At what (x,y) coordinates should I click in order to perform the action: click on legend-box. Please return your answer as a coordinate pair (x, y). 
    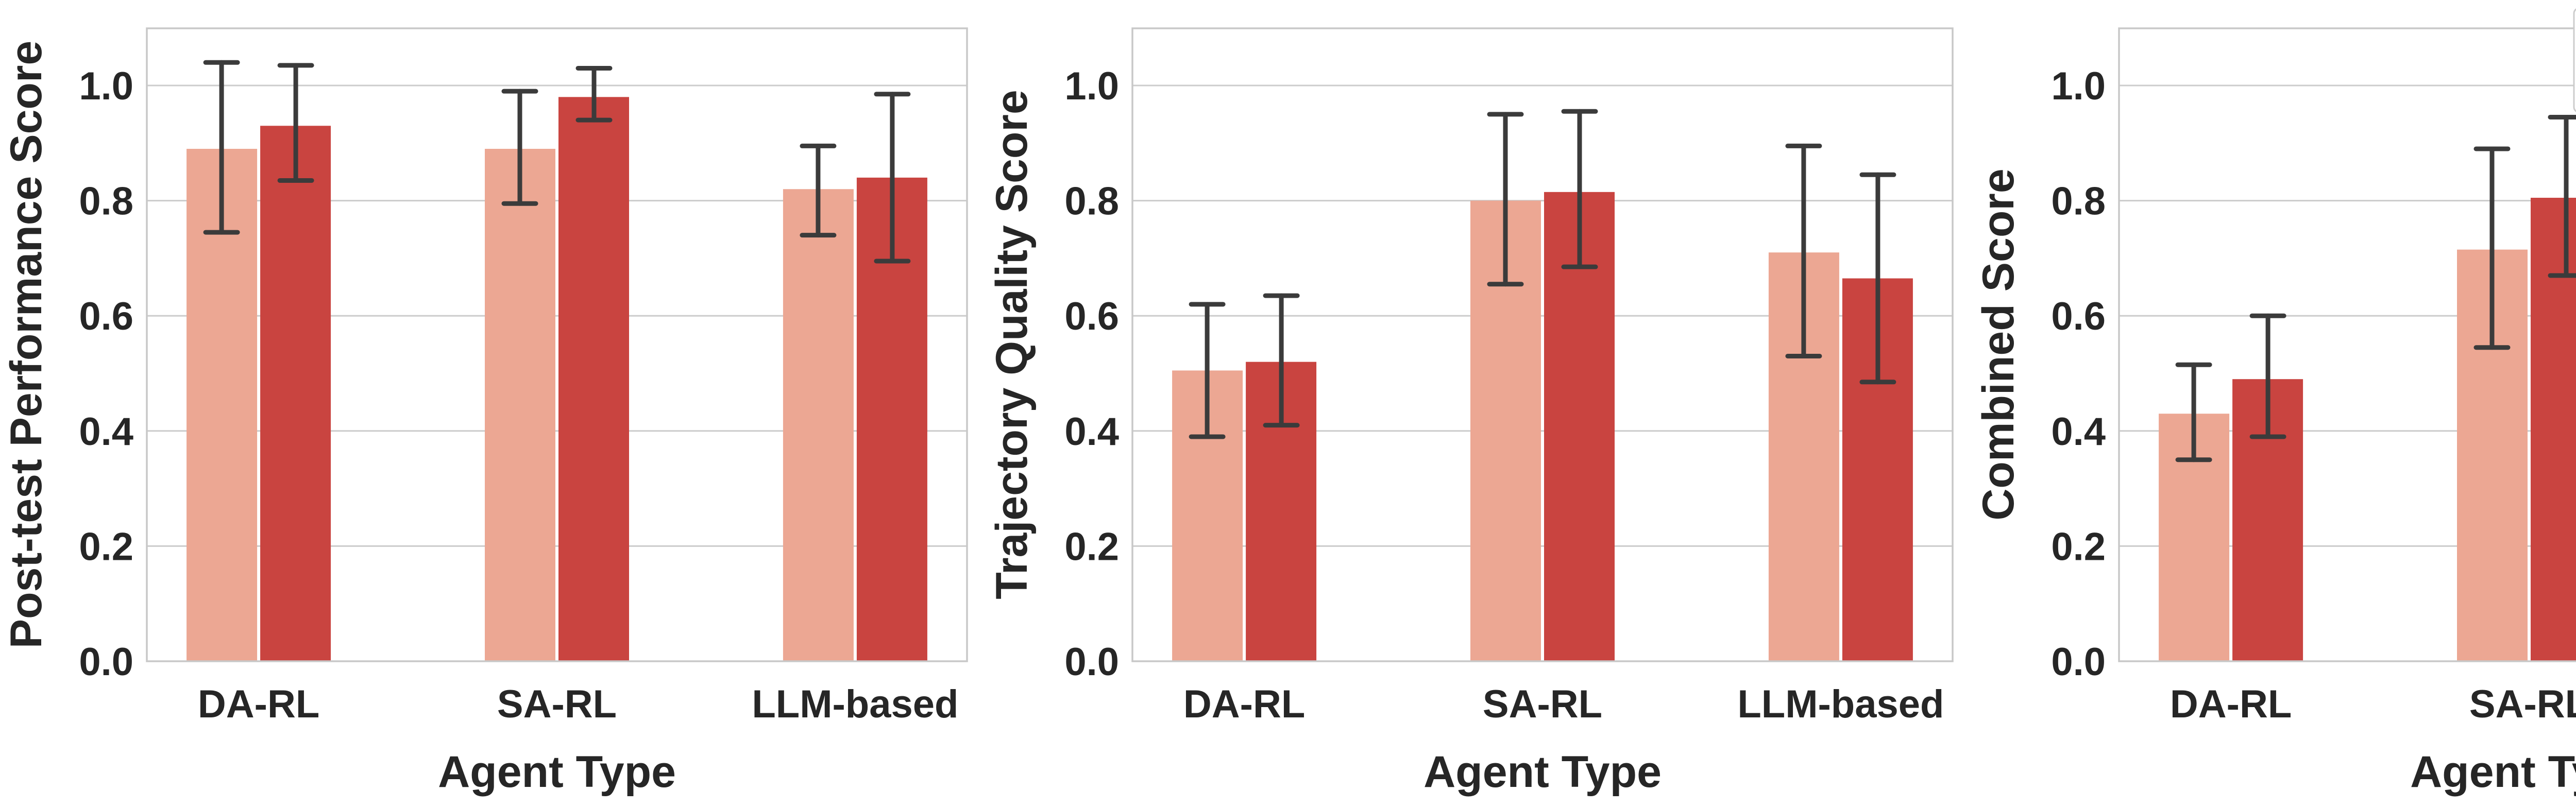
    Looking at the image, I should click on (2574, 60).